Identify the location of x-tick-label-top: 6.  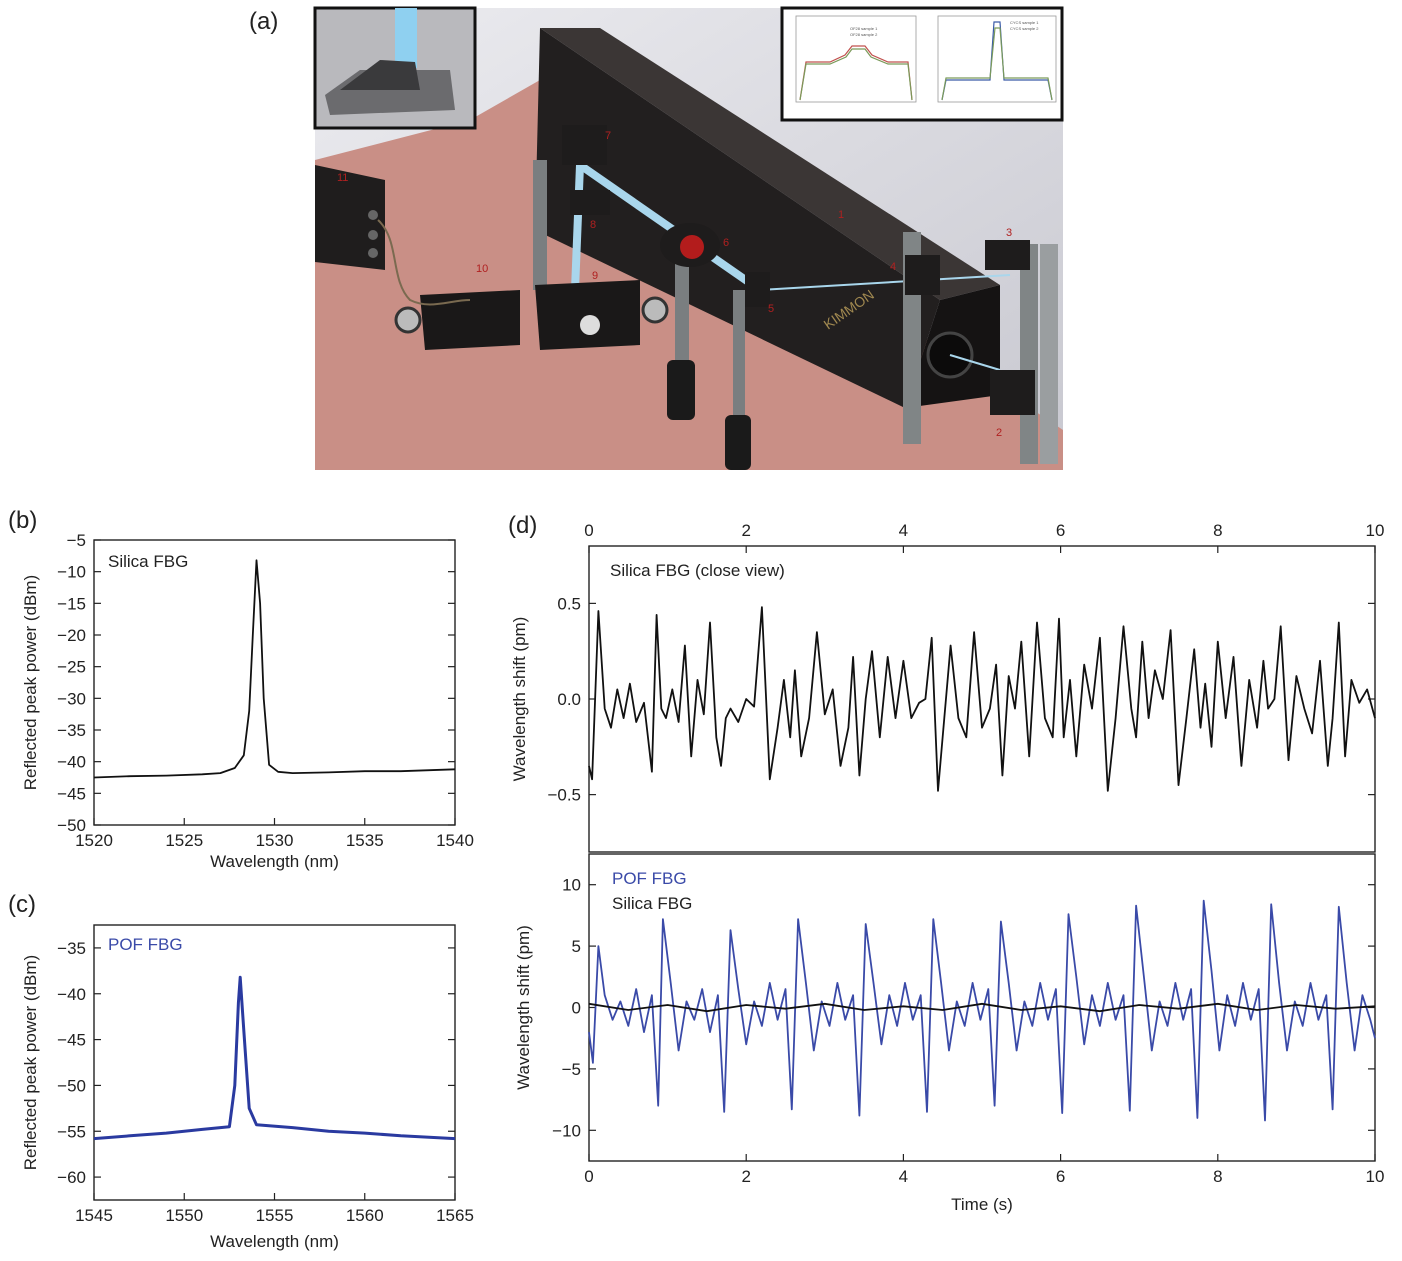
(1060, 530).